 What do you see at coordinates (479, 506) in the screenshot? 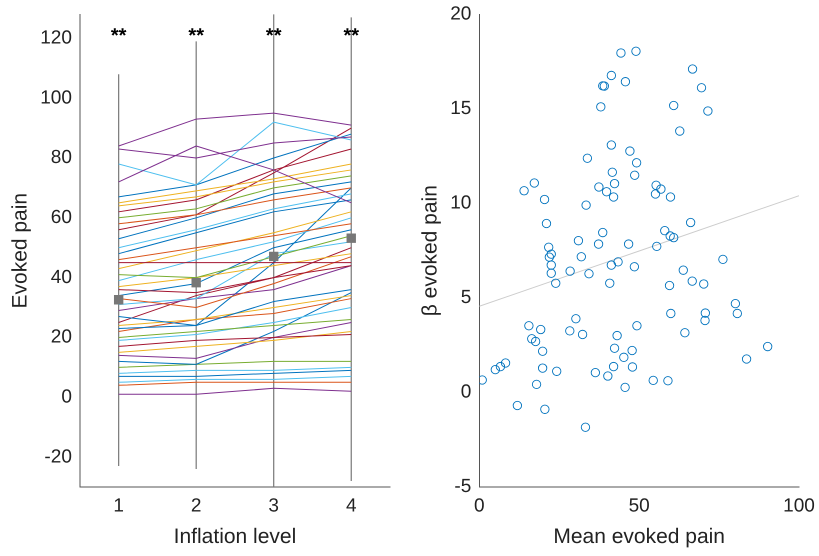
I see `x-tick-label: 0` at bounding box center [479, 506].